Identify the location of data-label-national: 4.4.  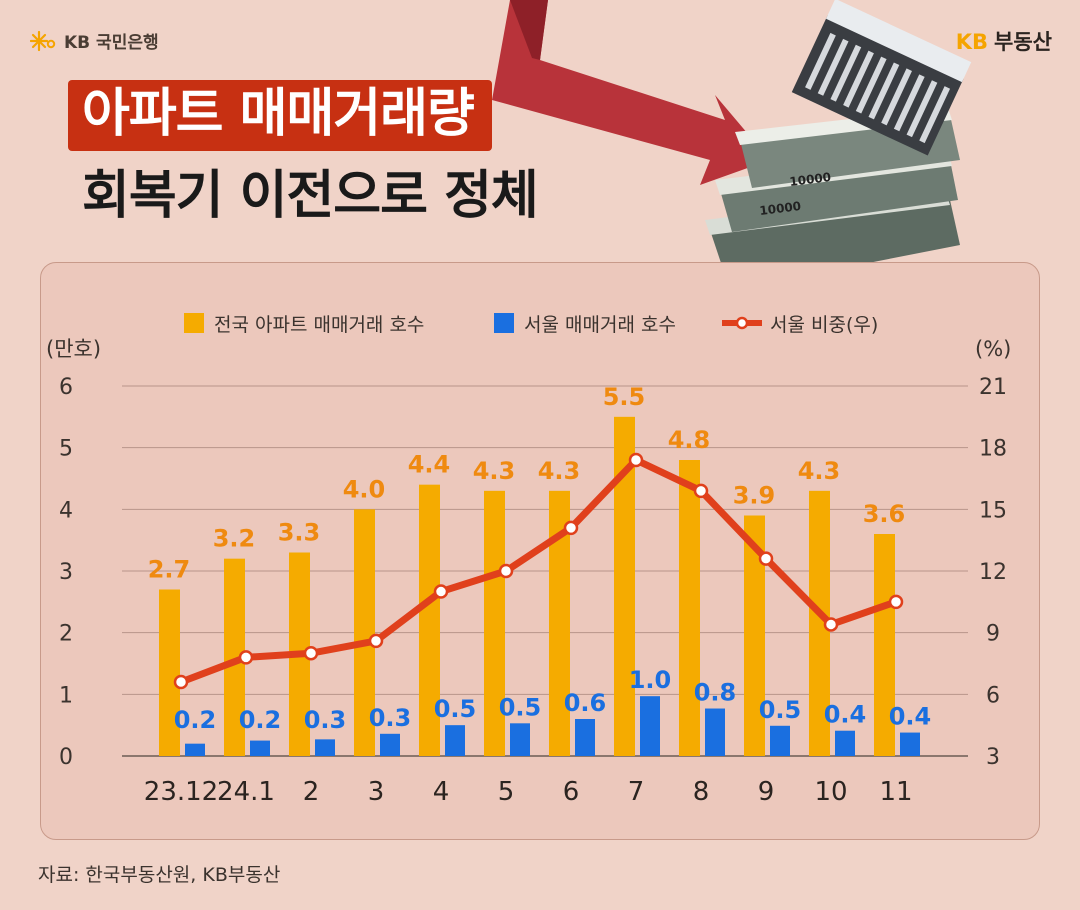
(429, 465).